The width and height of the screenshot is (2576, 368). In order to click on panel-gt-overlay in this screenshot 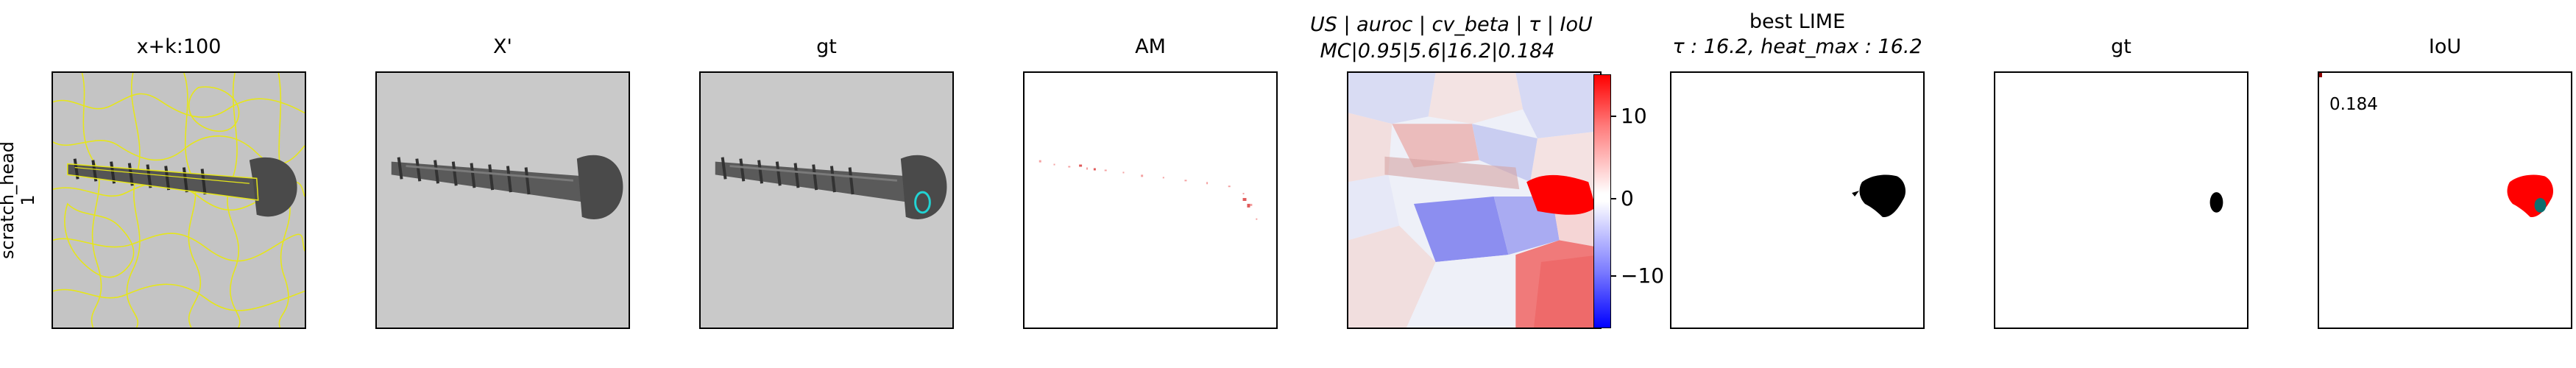, I will do `click(827, 200)`.